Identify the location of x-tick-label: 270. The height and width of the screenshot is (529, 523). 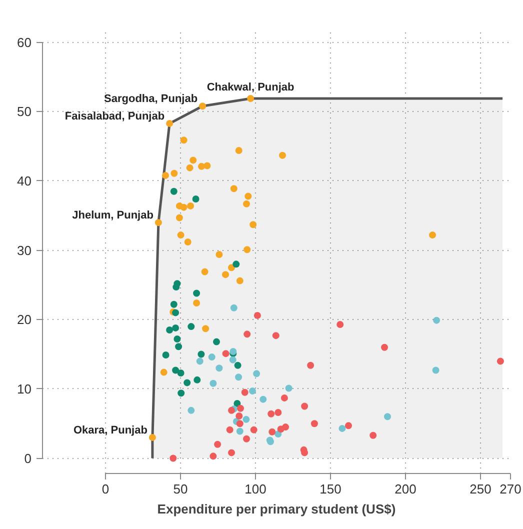
(511, 489).